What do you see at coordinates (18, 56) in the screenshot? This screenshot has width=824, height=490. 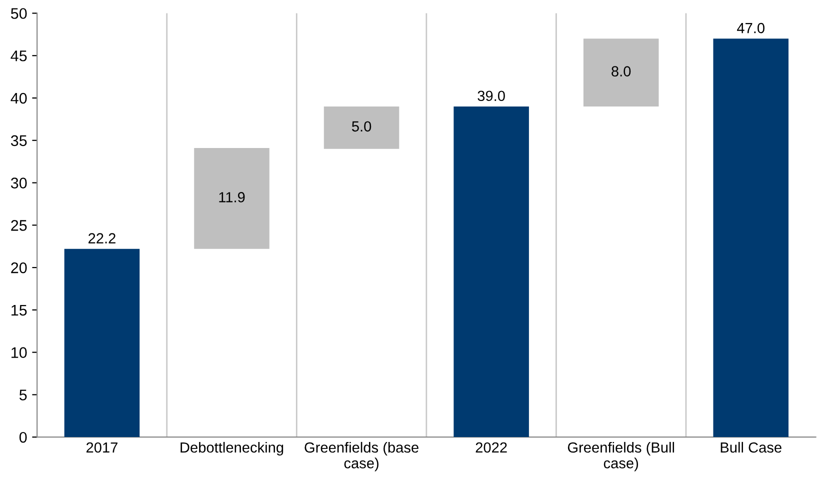 I see `y-tick-label: 45` at bounding box center [18, 56].